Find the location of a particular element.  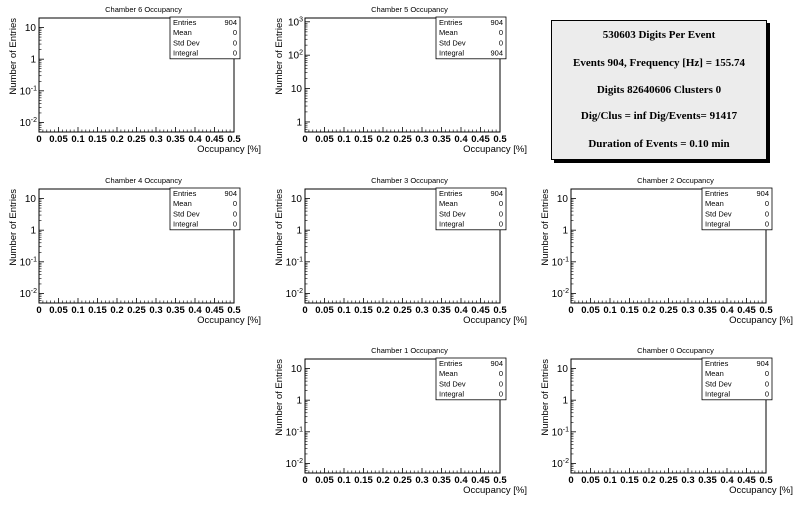

chart-title: Chamber 1 Occupancy is located at coordinates (409, 350).